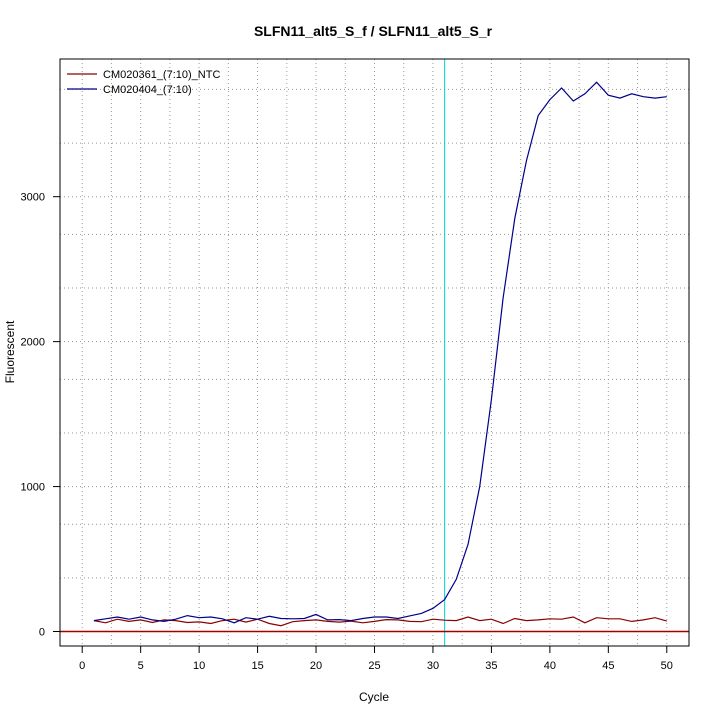 Image resolution: width=720 pixels, height=720 pixels. What do you see at coordinates (41, 415) in the screenshot?
I see `y-axis: 0 1000 2000 3000` at bounding box center [41, 415].